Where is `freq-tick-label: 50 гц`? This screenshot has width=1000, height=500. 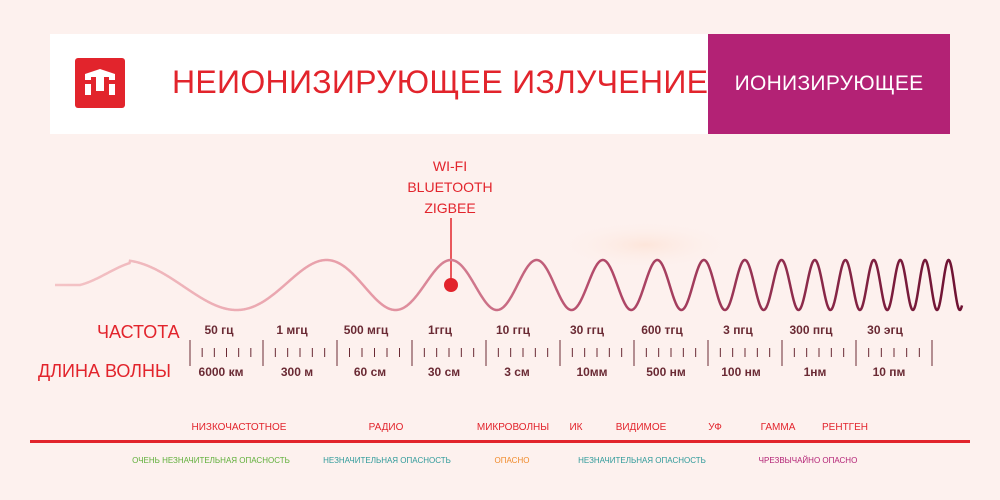
freq-tick-label: 50 гц is located at coordinates (219, 330).